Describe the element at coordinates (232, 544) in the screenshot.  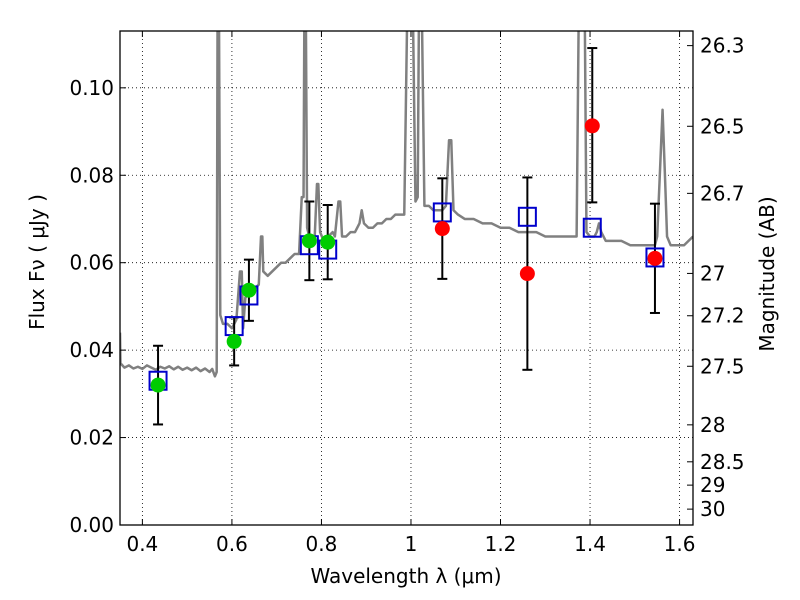
I see `x-tick-label: 0.6` at that location.